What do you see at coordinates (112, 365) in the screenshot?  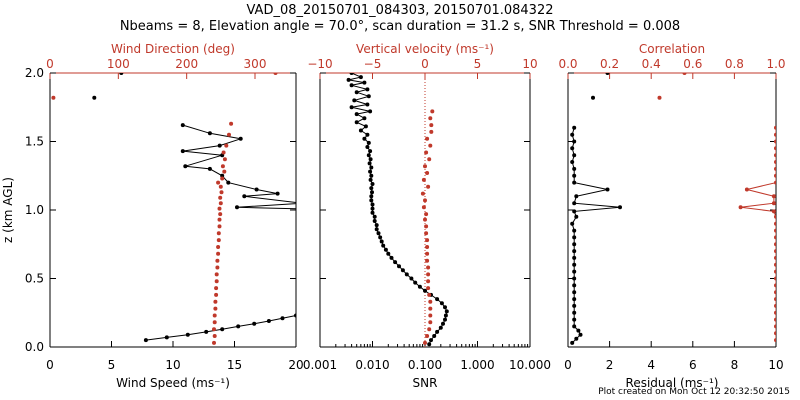 I see `bottom-tick-label: 5` at bounding box center [112, 365].